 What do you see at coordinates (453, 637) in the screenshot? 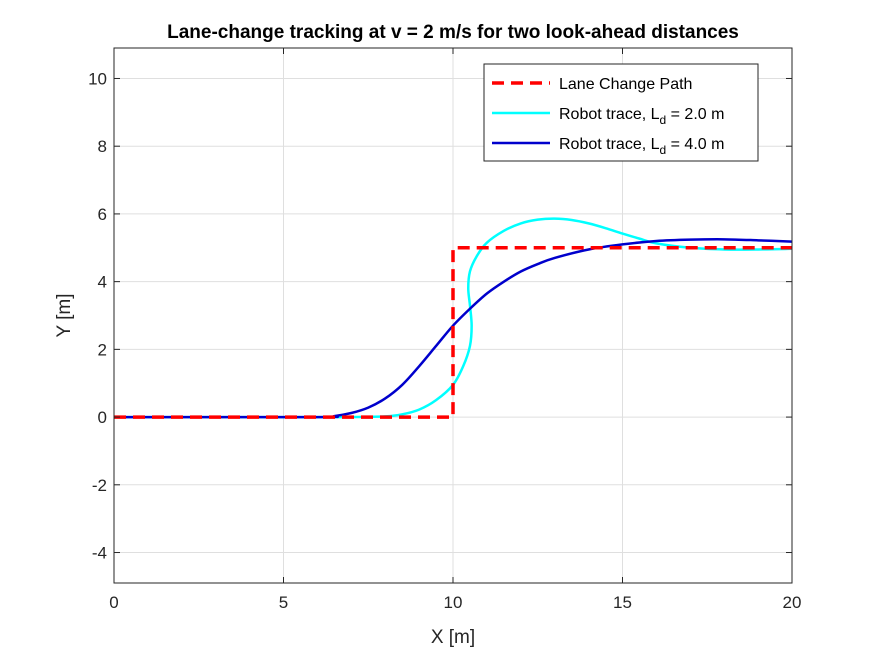
I see `x-axis-label: X [m]` at bounding box center [453, 637].